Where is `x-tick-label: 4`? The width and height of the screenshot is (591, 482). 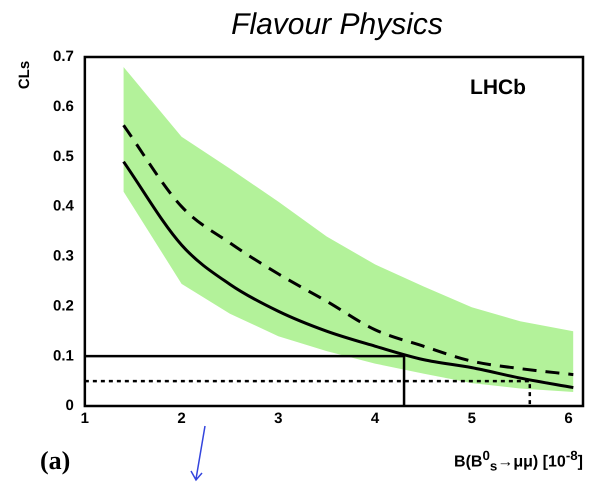 x-tick-label: 4 is located at coordinates (375, 419).